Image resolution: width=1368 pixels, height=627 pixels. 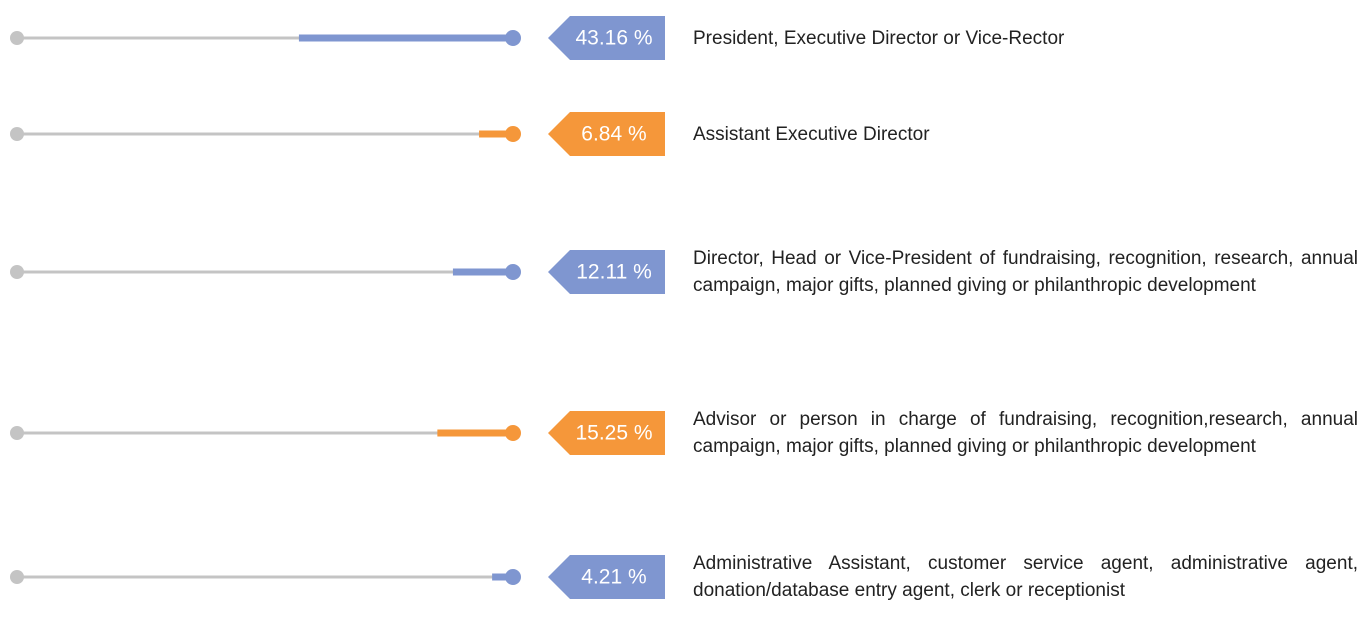 What do you see at coordinates (613, 134) in the screenshot?
I see `value-label: 6.84 %` at bounding box center [613, 134].